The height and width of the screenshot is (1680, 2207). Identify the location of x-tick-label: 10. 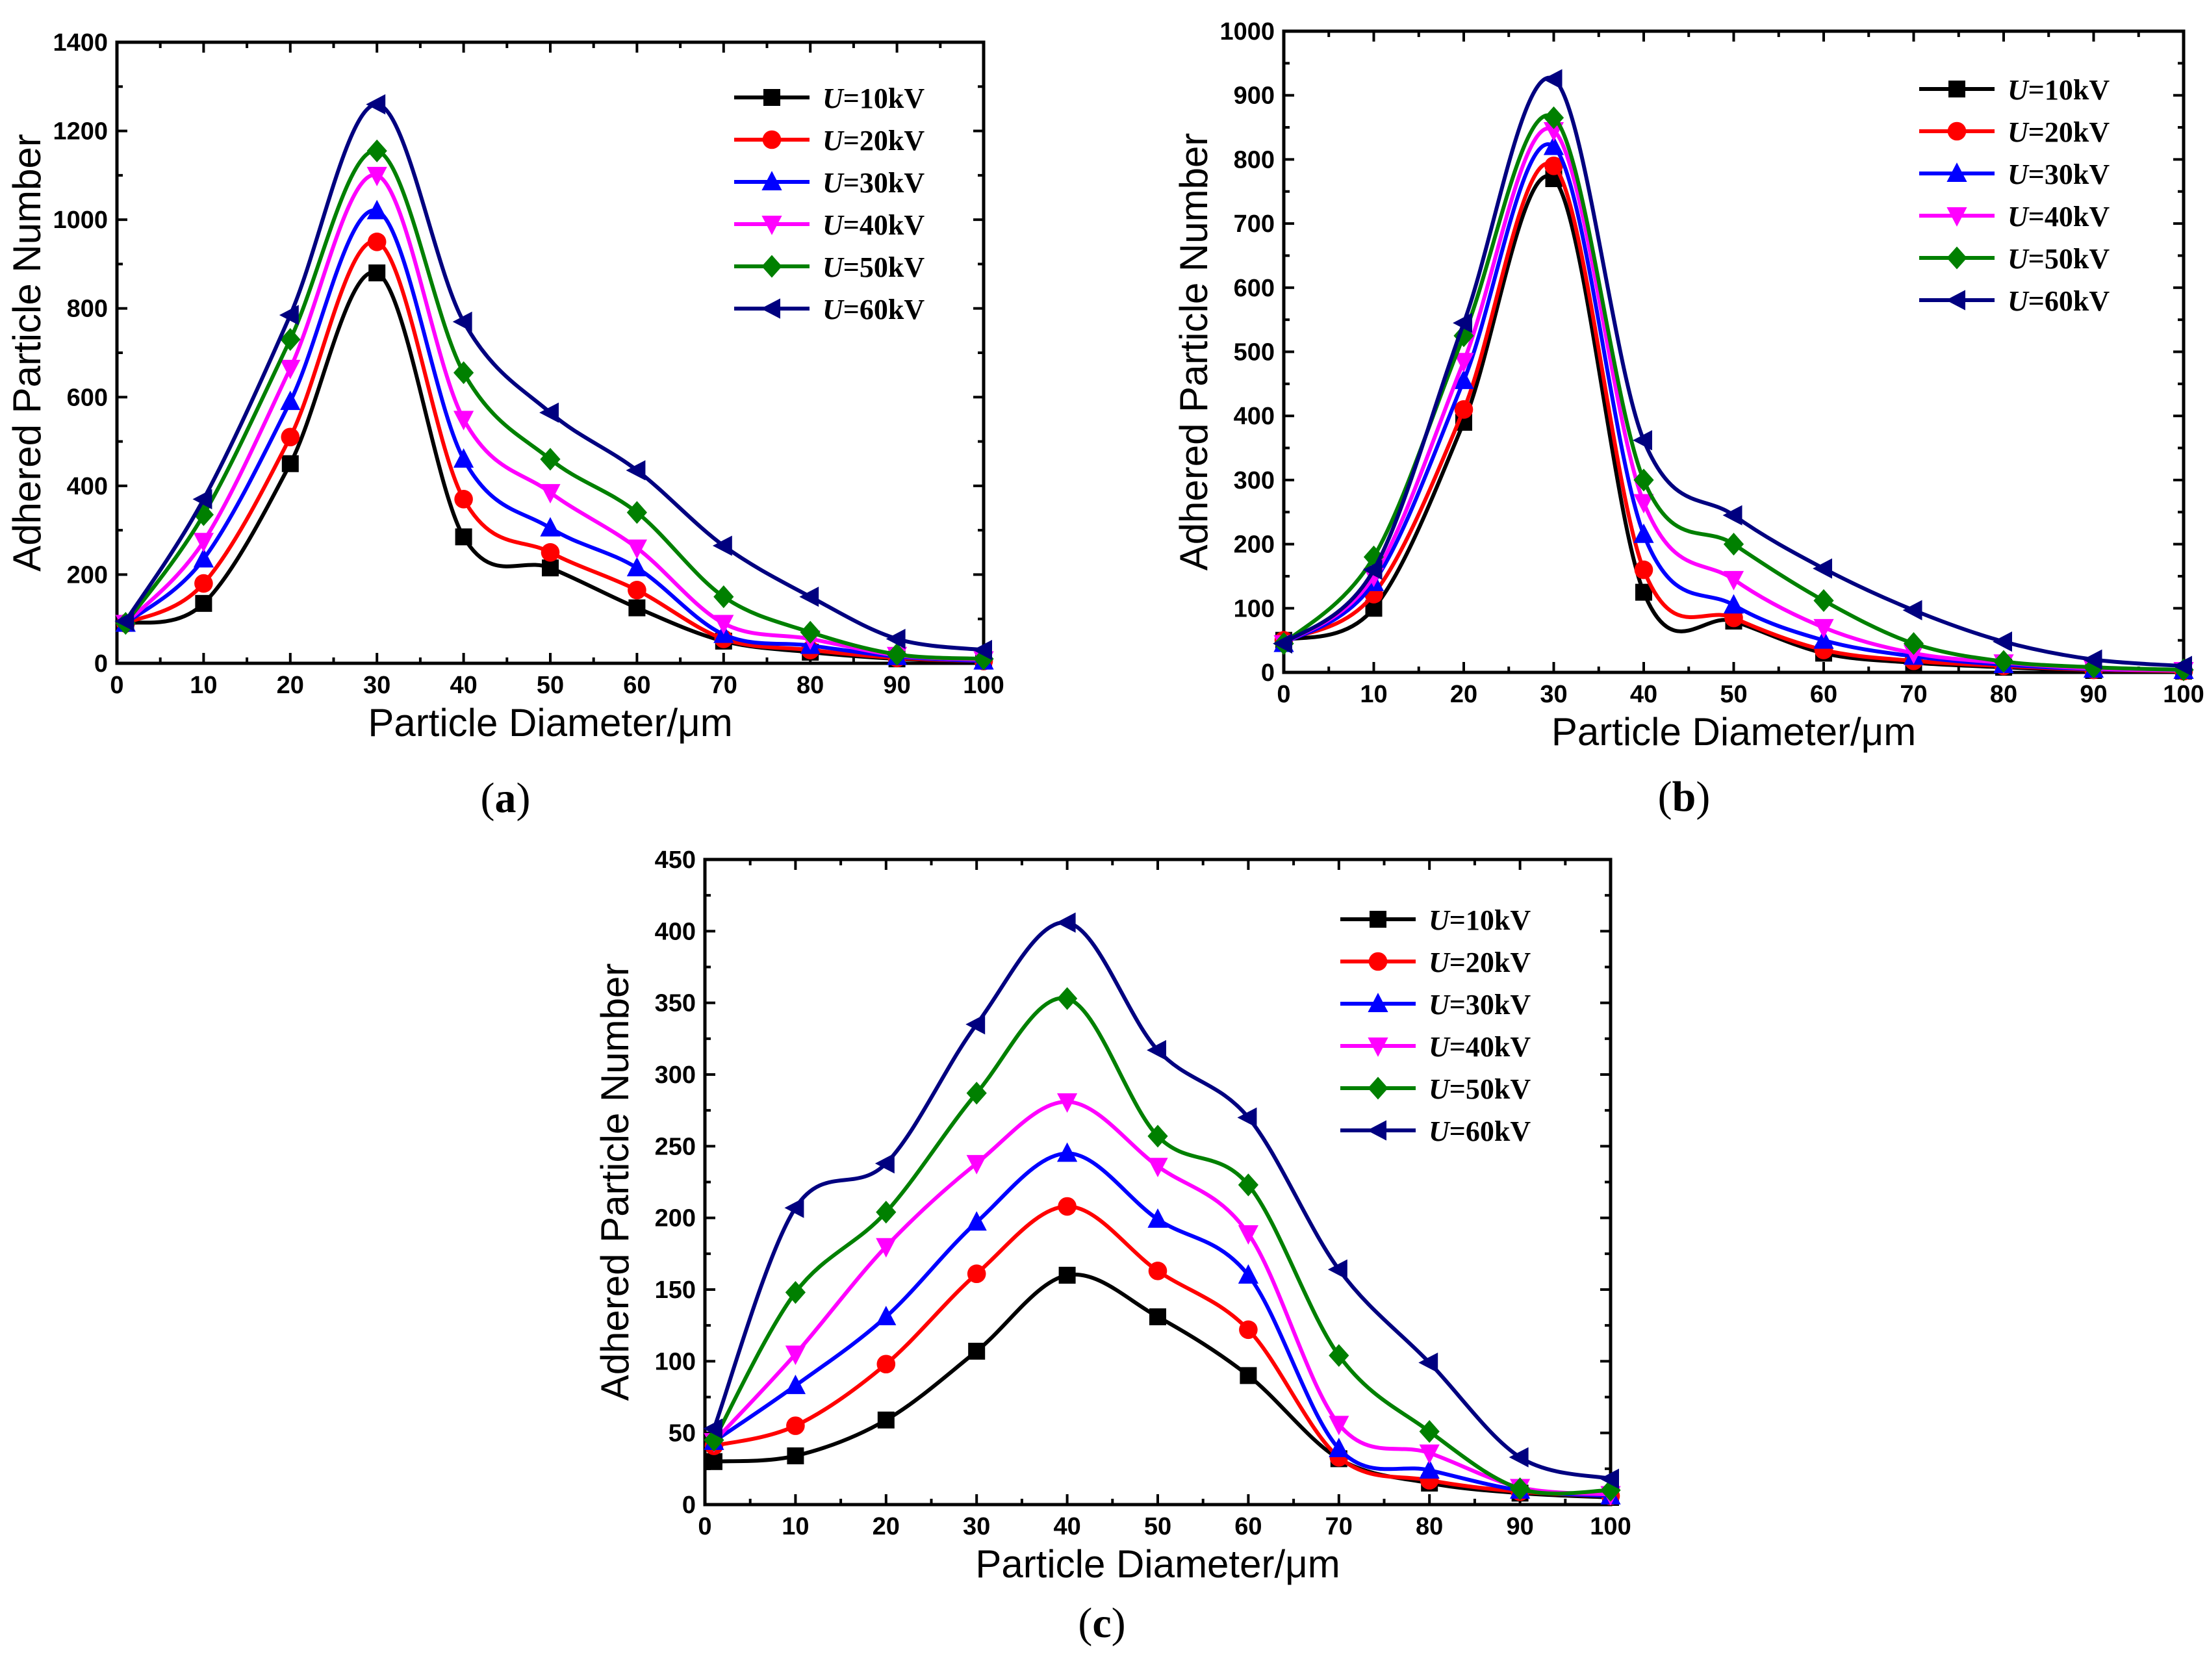
(795, 1526).